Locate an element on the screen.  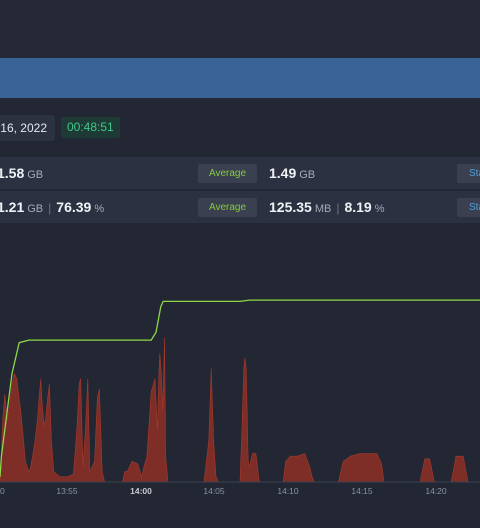
row-divider is located at coordinates (240, 190).